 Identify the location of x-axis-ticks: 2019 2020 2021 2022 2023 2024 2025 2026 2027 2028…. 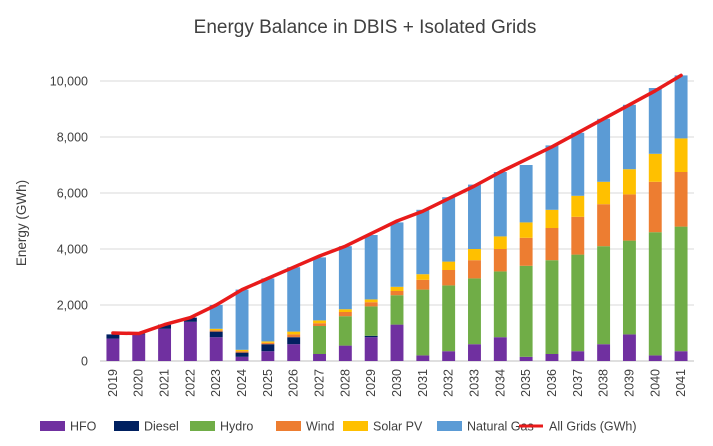
(397, 383).